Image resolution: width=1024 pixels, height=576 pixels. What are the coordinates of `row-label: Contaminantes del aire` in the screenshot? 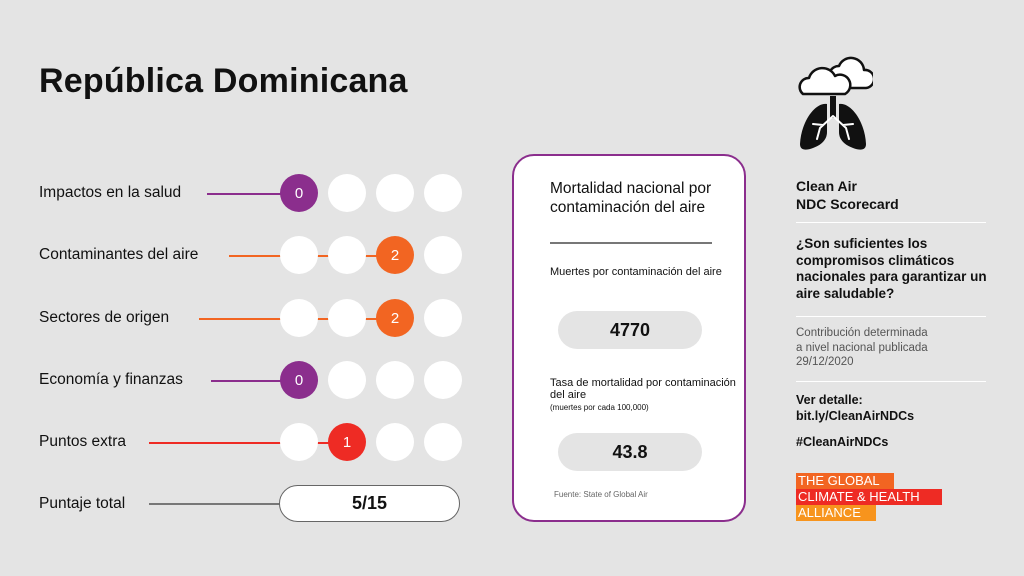 It's located at (119, 254).